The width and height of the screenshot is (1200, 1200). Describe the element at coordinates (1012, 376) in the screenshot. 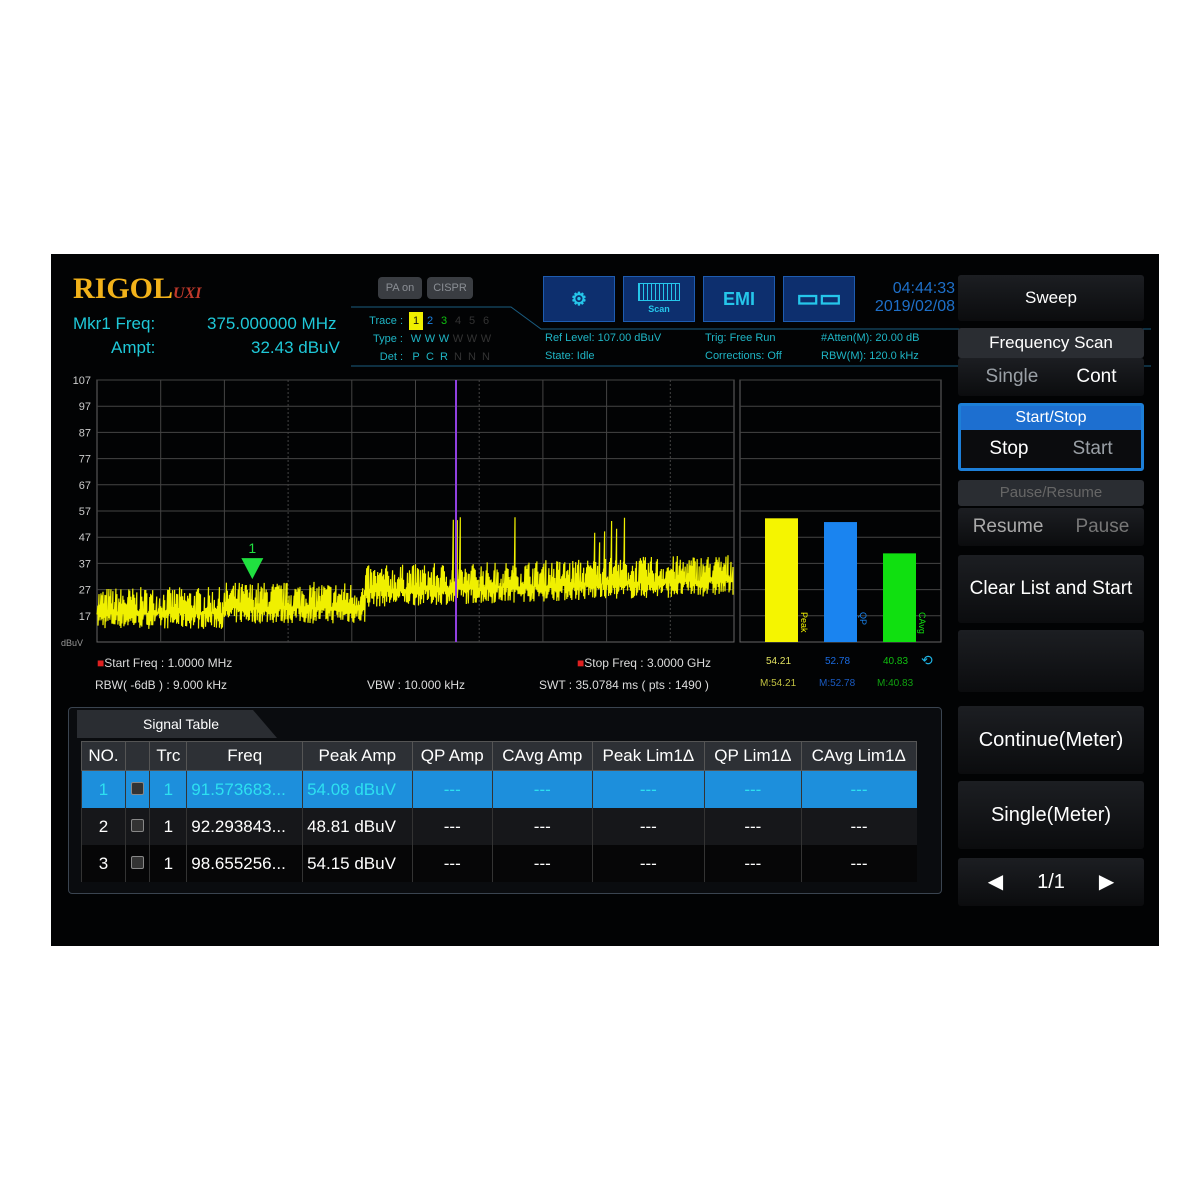

I see `single-option: Single` at that location.